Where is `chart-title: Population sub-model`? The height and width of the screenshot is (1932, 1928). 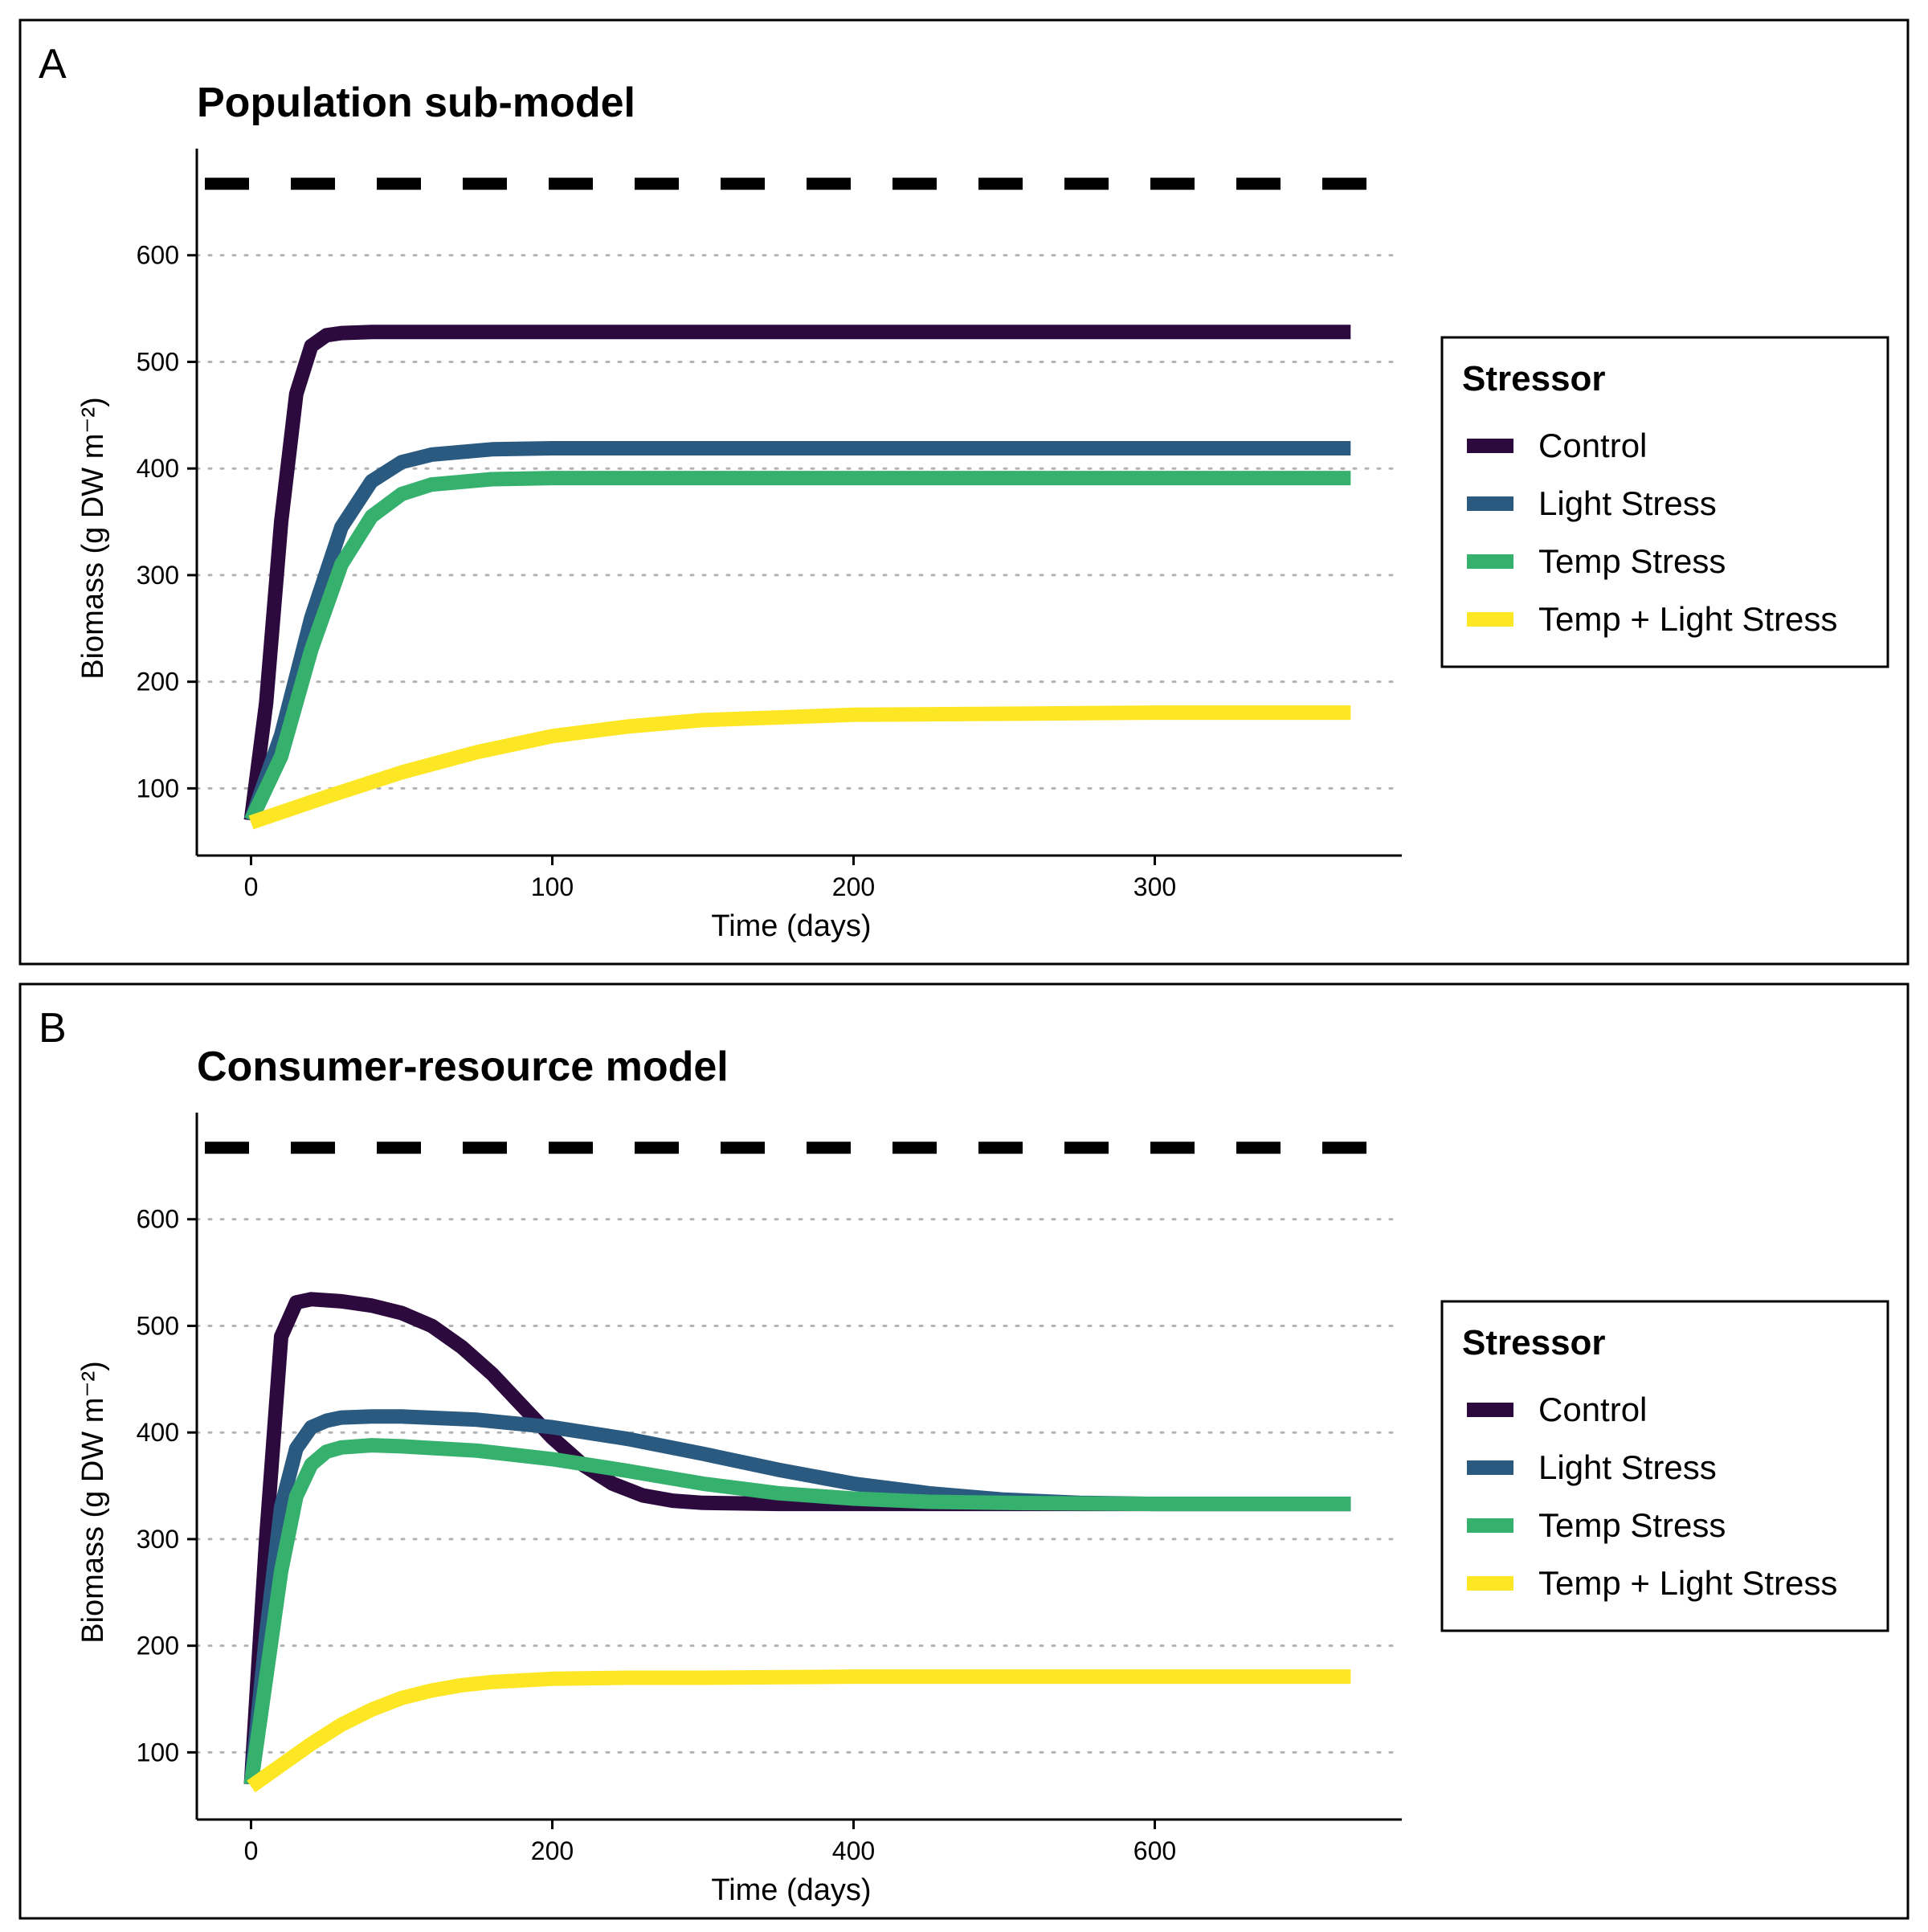 chart-title: Population sub-model is located at coordinates (416, 103).